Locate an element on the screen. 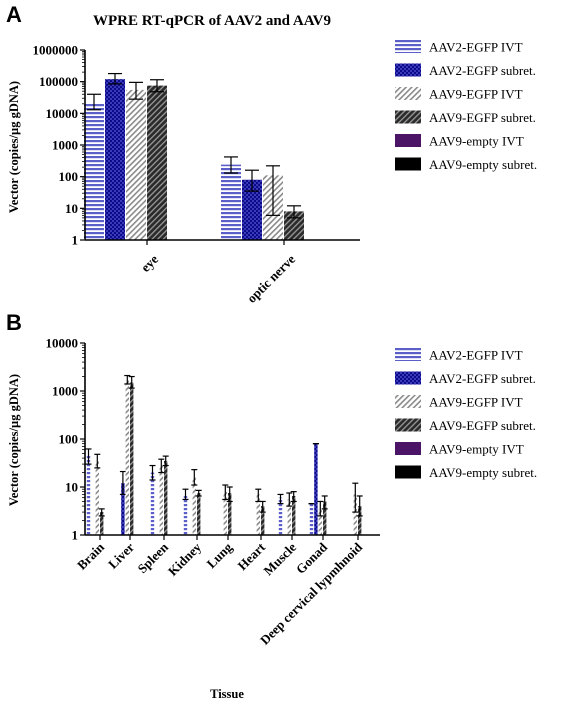 The image size is (567, 704). x-tick-label: Kidney is located at coordinates (185, 559).